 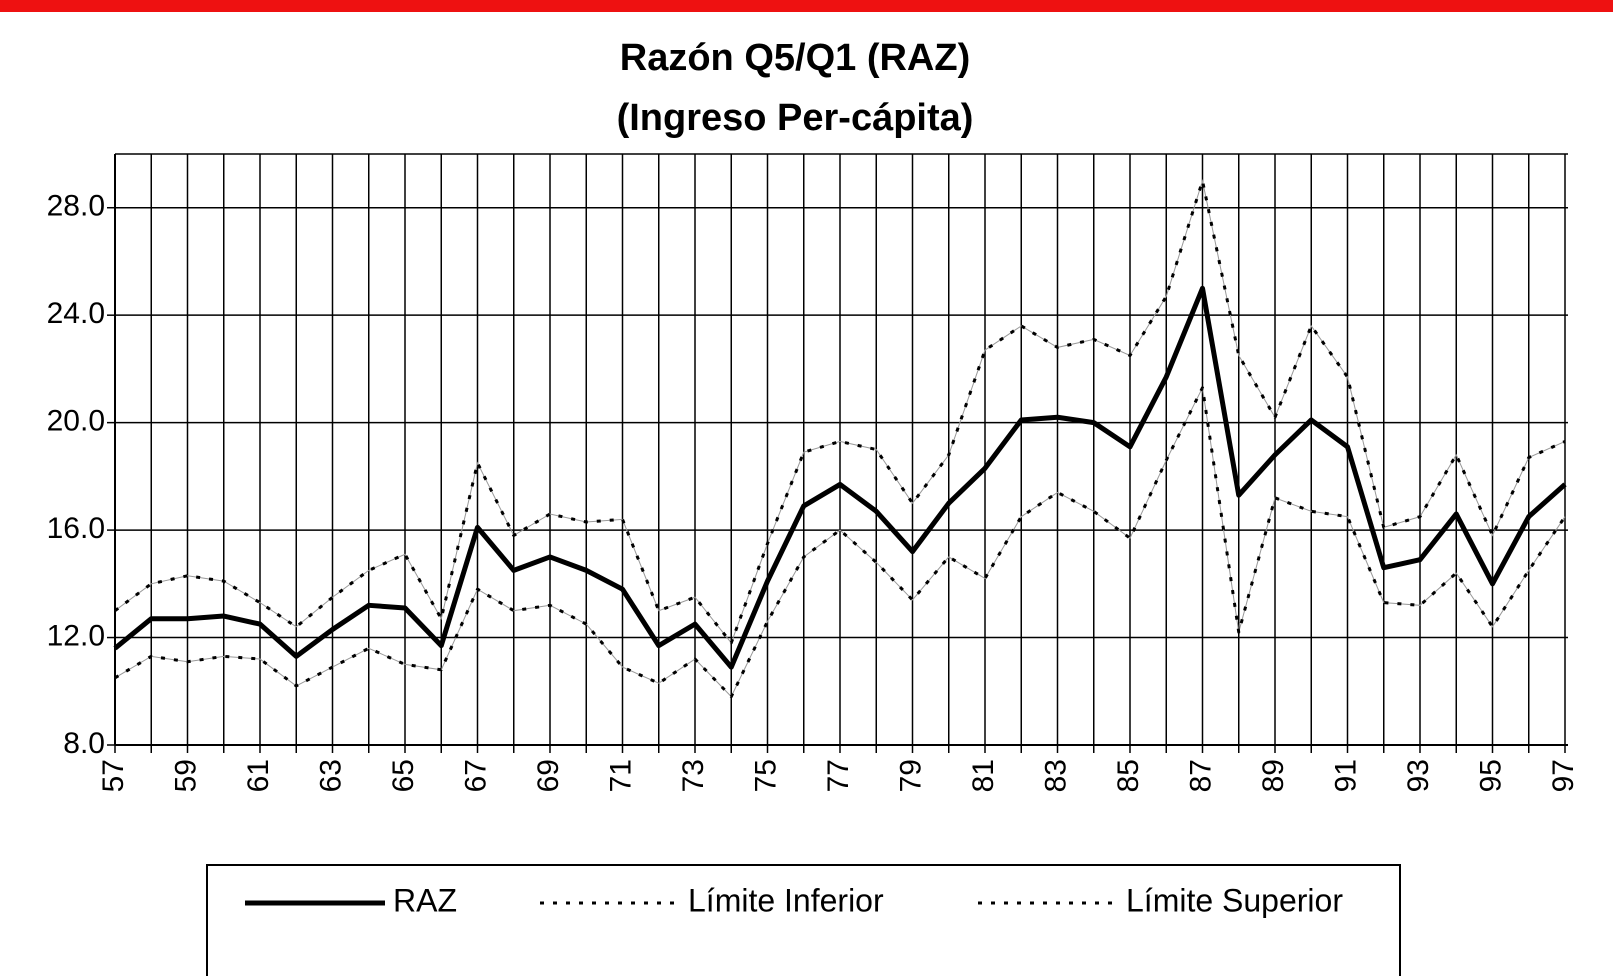 What do you see at coordinates (1563, 775) in the screenshot?
I see `x-tick-label: 97` at bounding box center [1563, 775].